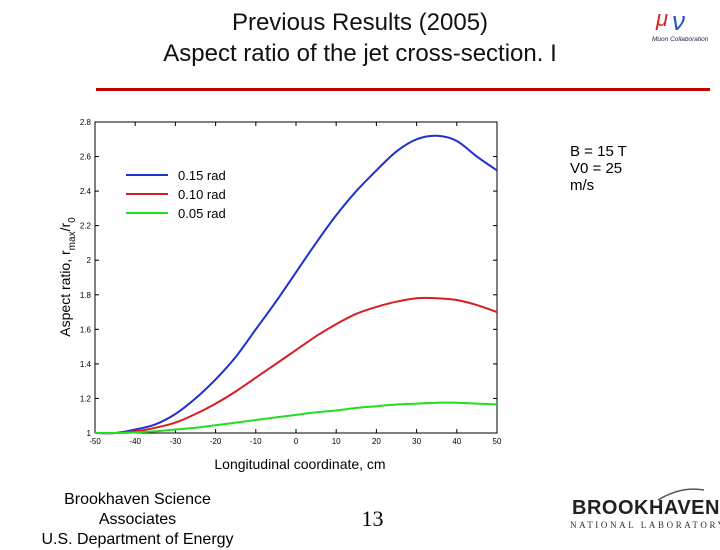 This screenshot has height=550, width=720. I want to click on brookhaven-swoosh-icon, so click(681, 494).